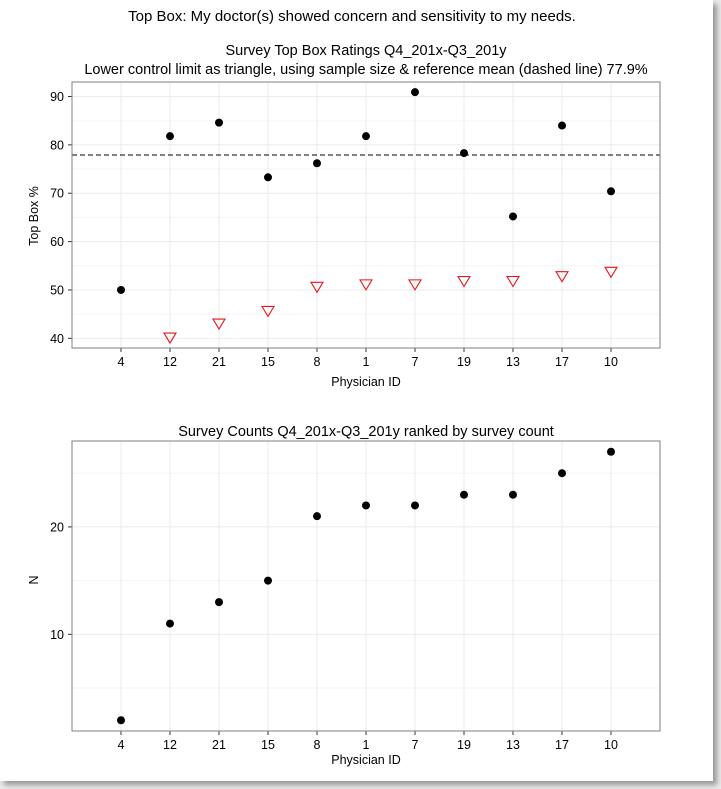  Describe the element at coordinates (57, 290) in the screenshot. I see `y-tick-label: 50` at that location.